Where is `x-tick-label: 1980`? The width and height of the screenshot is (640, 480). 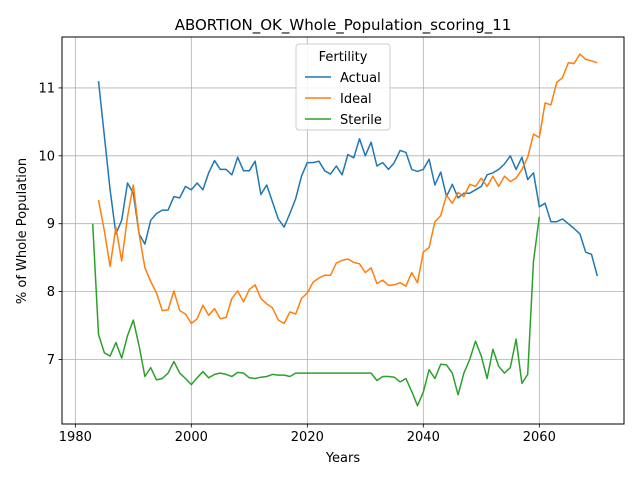 x-tick-label: 1980 is located at coordinates (75, 437).